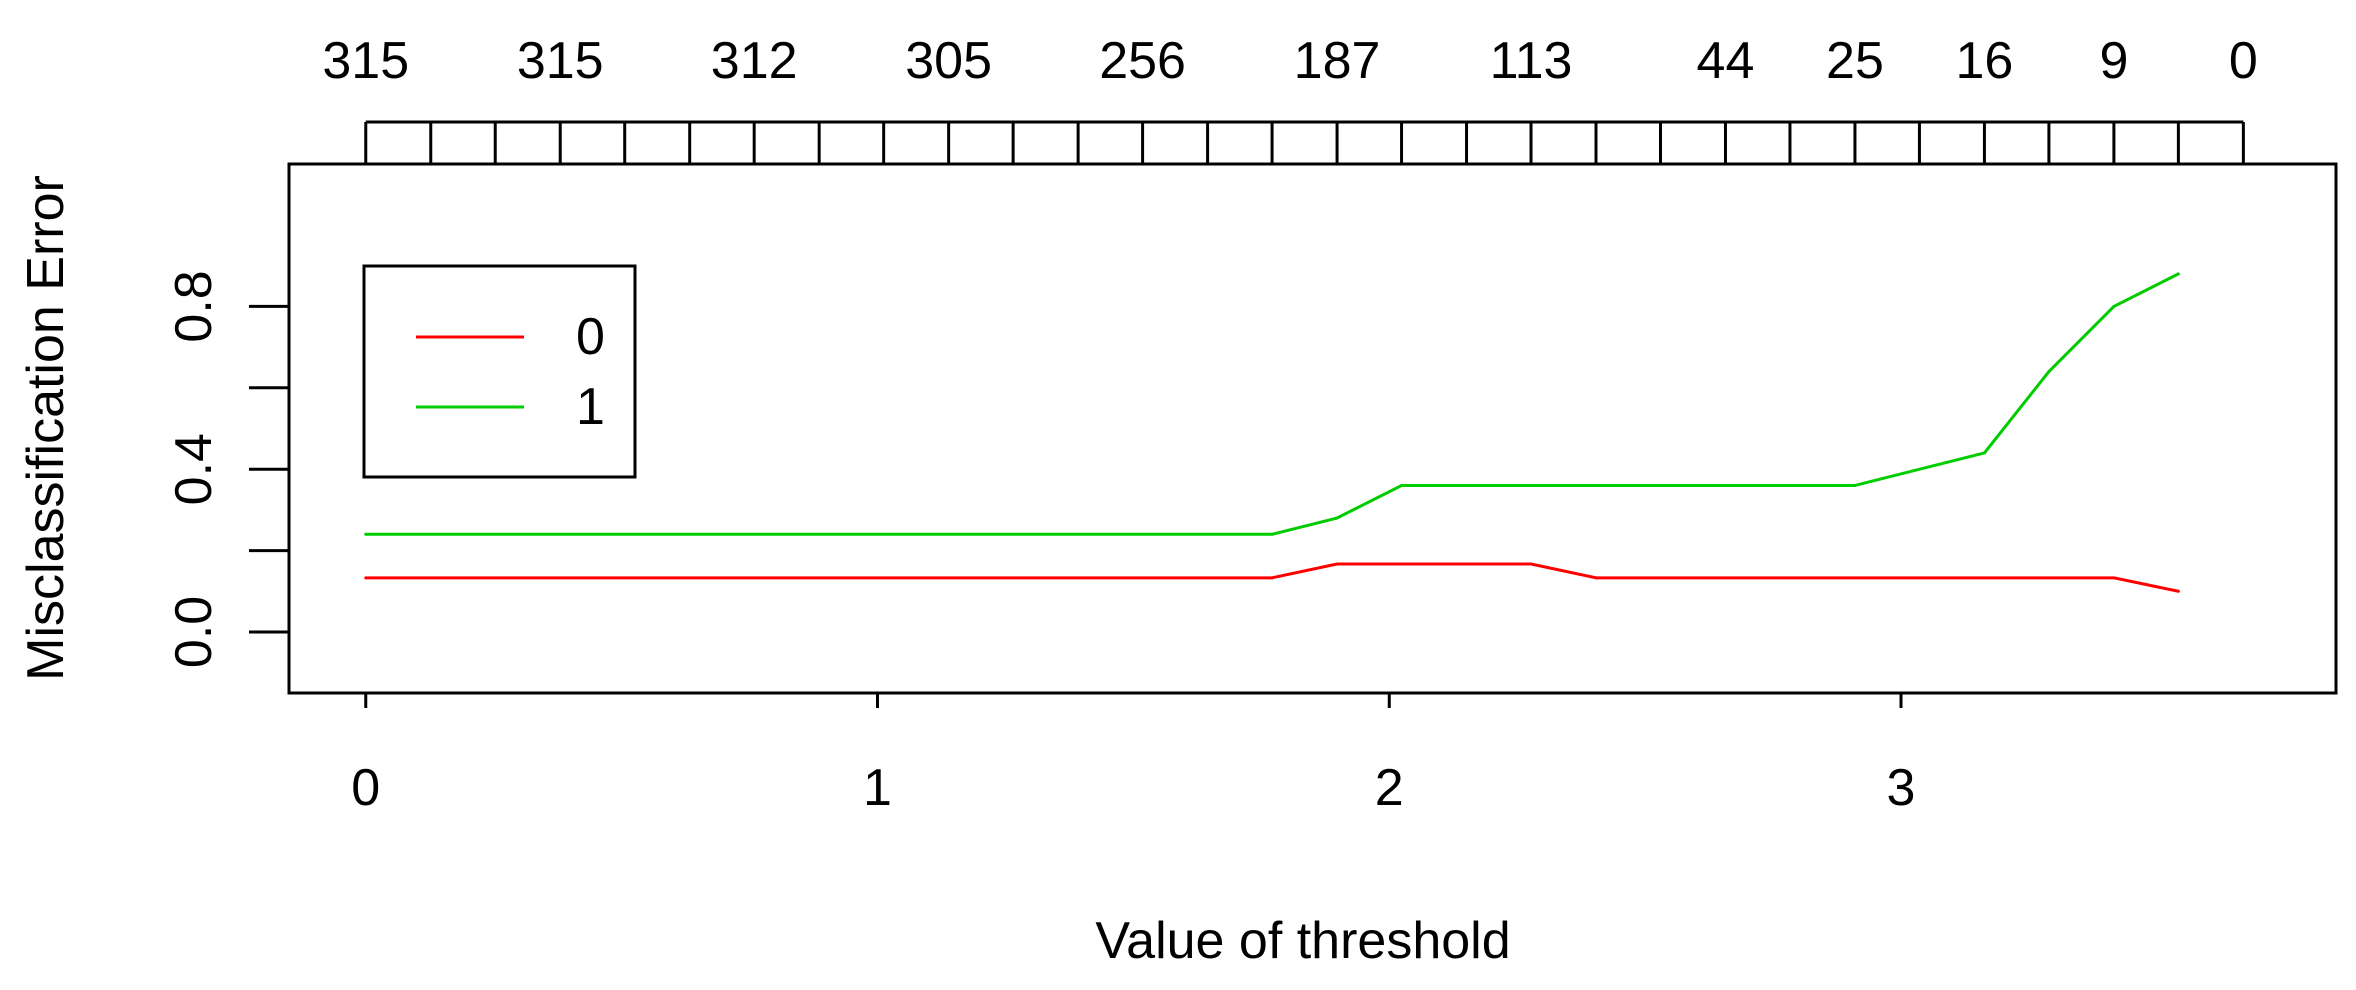 Image resolution: width=2356 pixels, height=990 pixels. What do you see at coordinates (2243, 61) in the screenshot?
I see `top-tick-label-11: 0` at bounding box center [2243, 61].